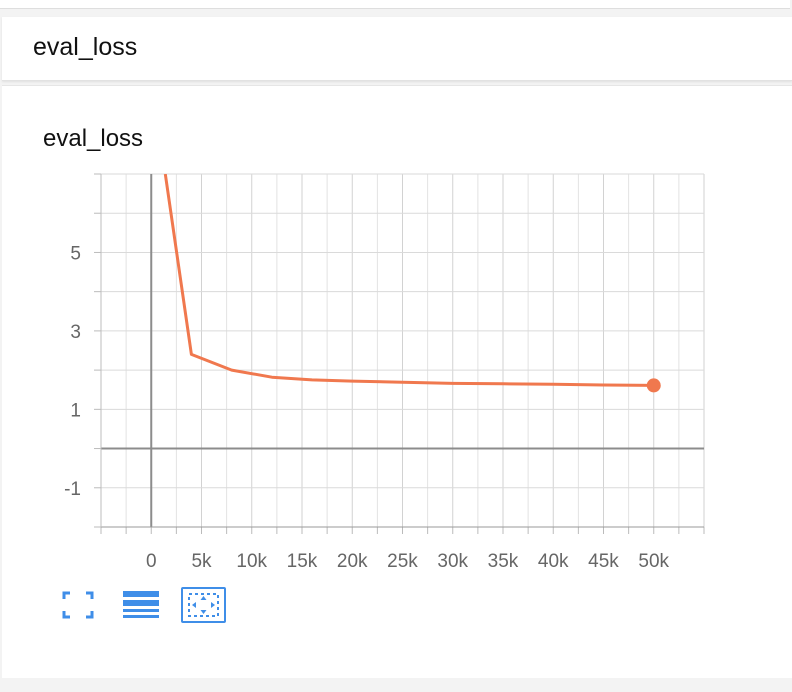 The height and width of the screenshot is (692, 792). Describe the element at coordinates (93, 138) in the screenshot. I see `chart-title: eval_loss` at that location.